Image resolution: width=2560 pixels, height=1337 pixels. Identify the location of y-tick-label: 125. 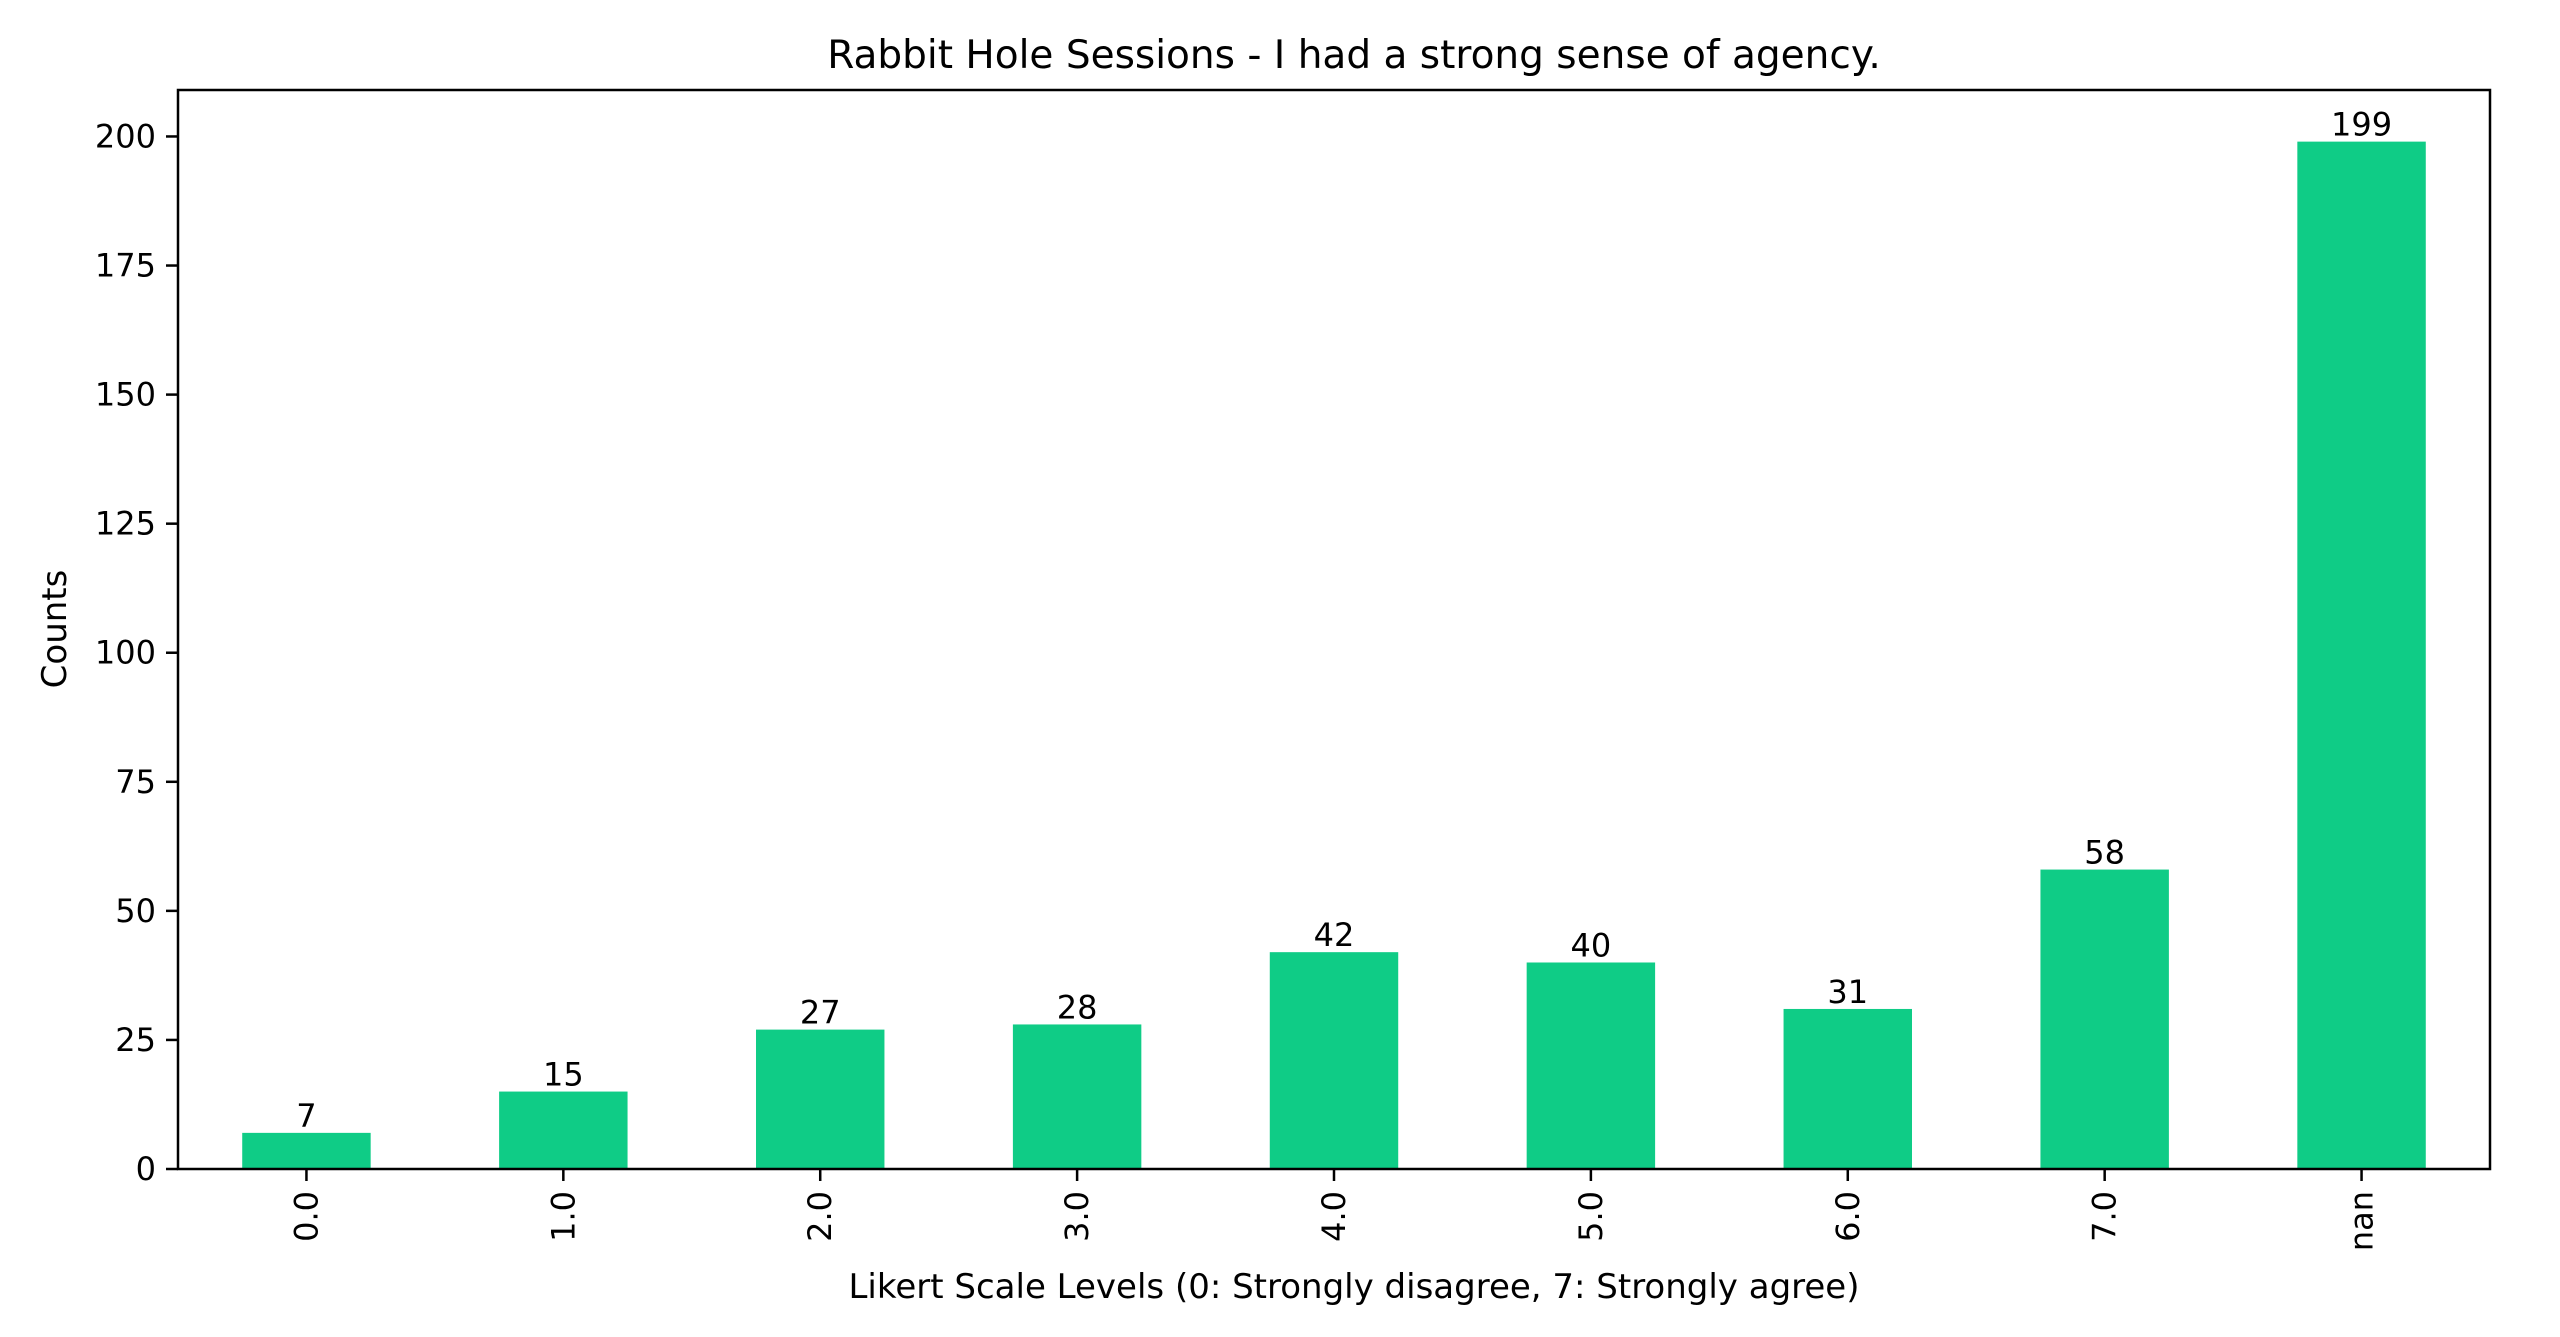
(125, 524).